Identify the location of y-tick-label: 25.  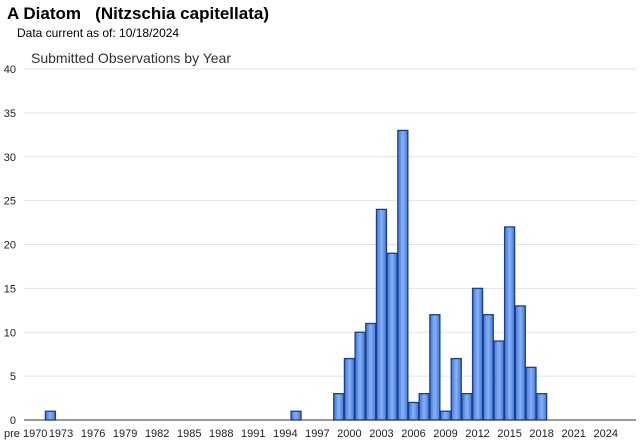
(10, 202).